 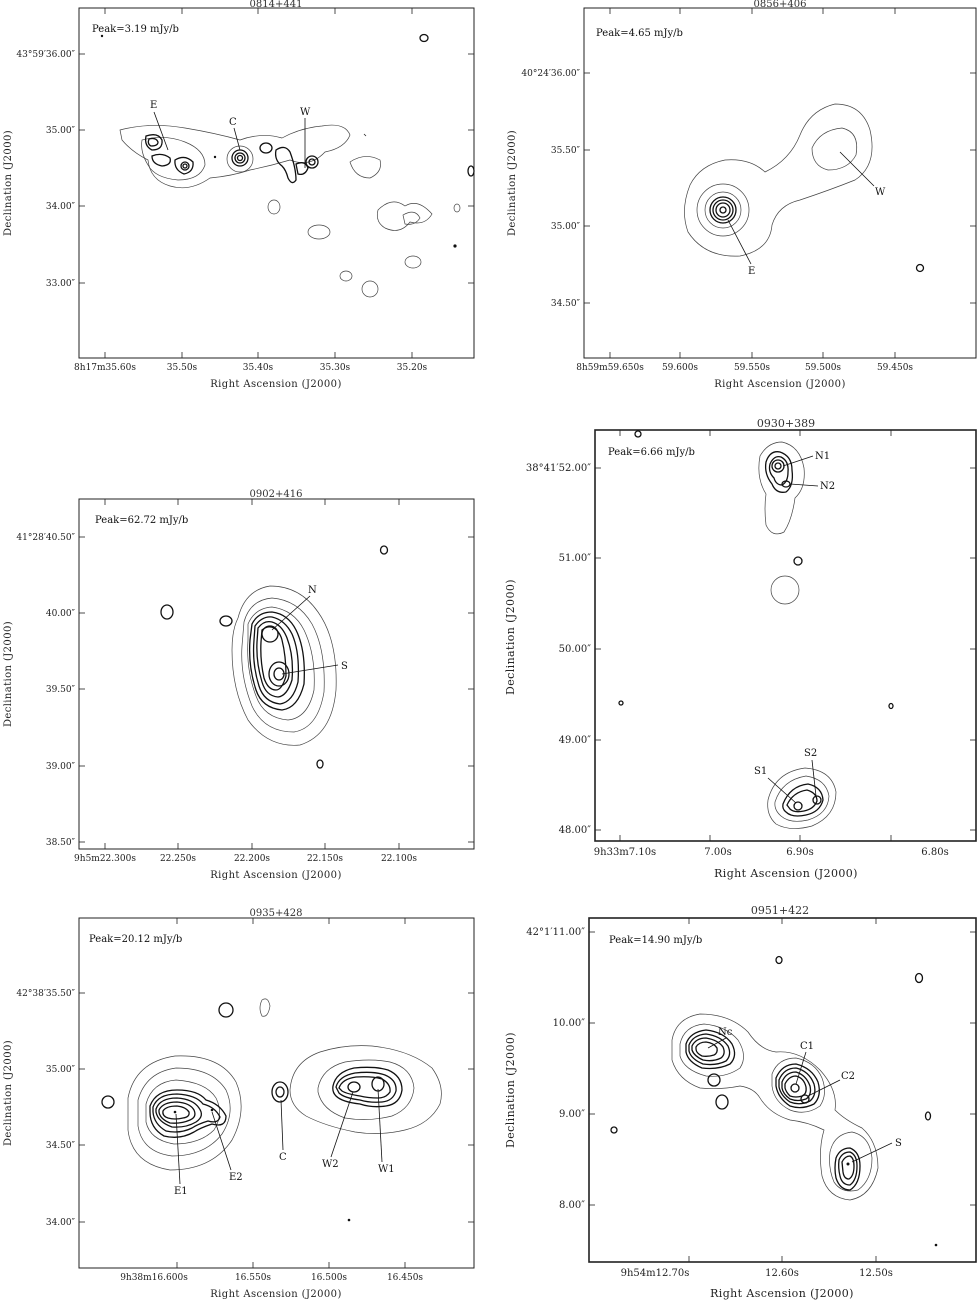 What do you see at coordinates (717, 852) in the screenshot?
I see `svg-text: 7.00s` at bounding box center [717, 852].